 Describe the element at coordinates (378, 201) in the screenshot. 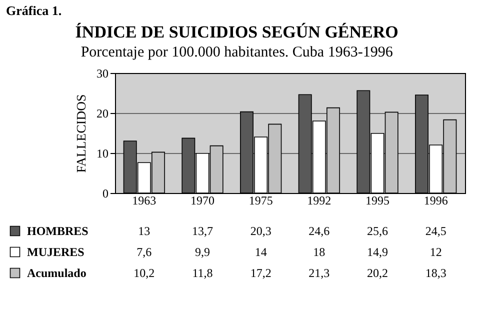

I see `x-tick-label: 1995` at that location.